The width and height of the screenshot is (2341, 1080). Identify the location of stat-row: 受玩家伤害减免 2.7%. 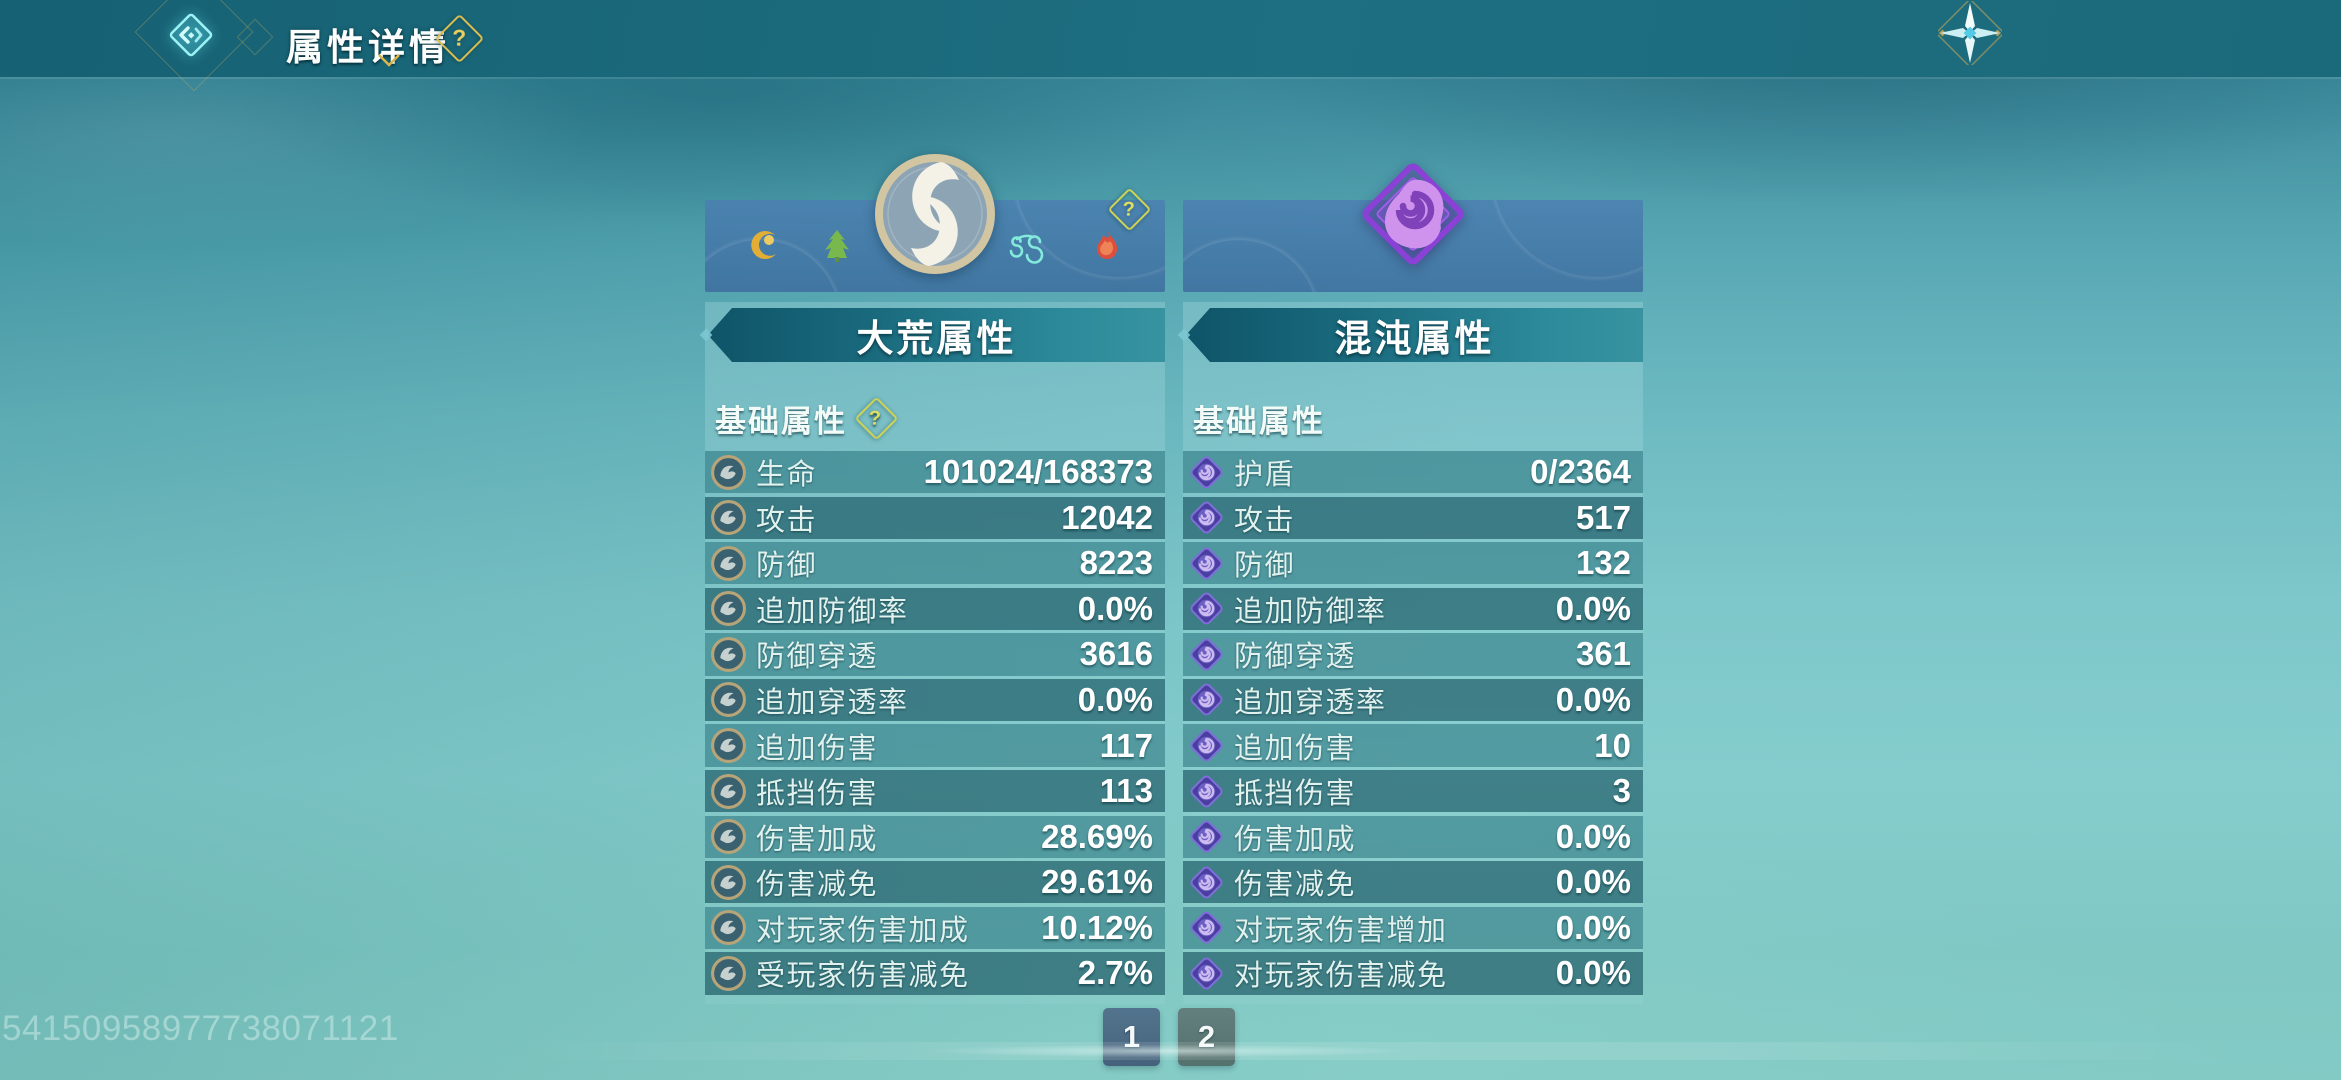
(935, 973).